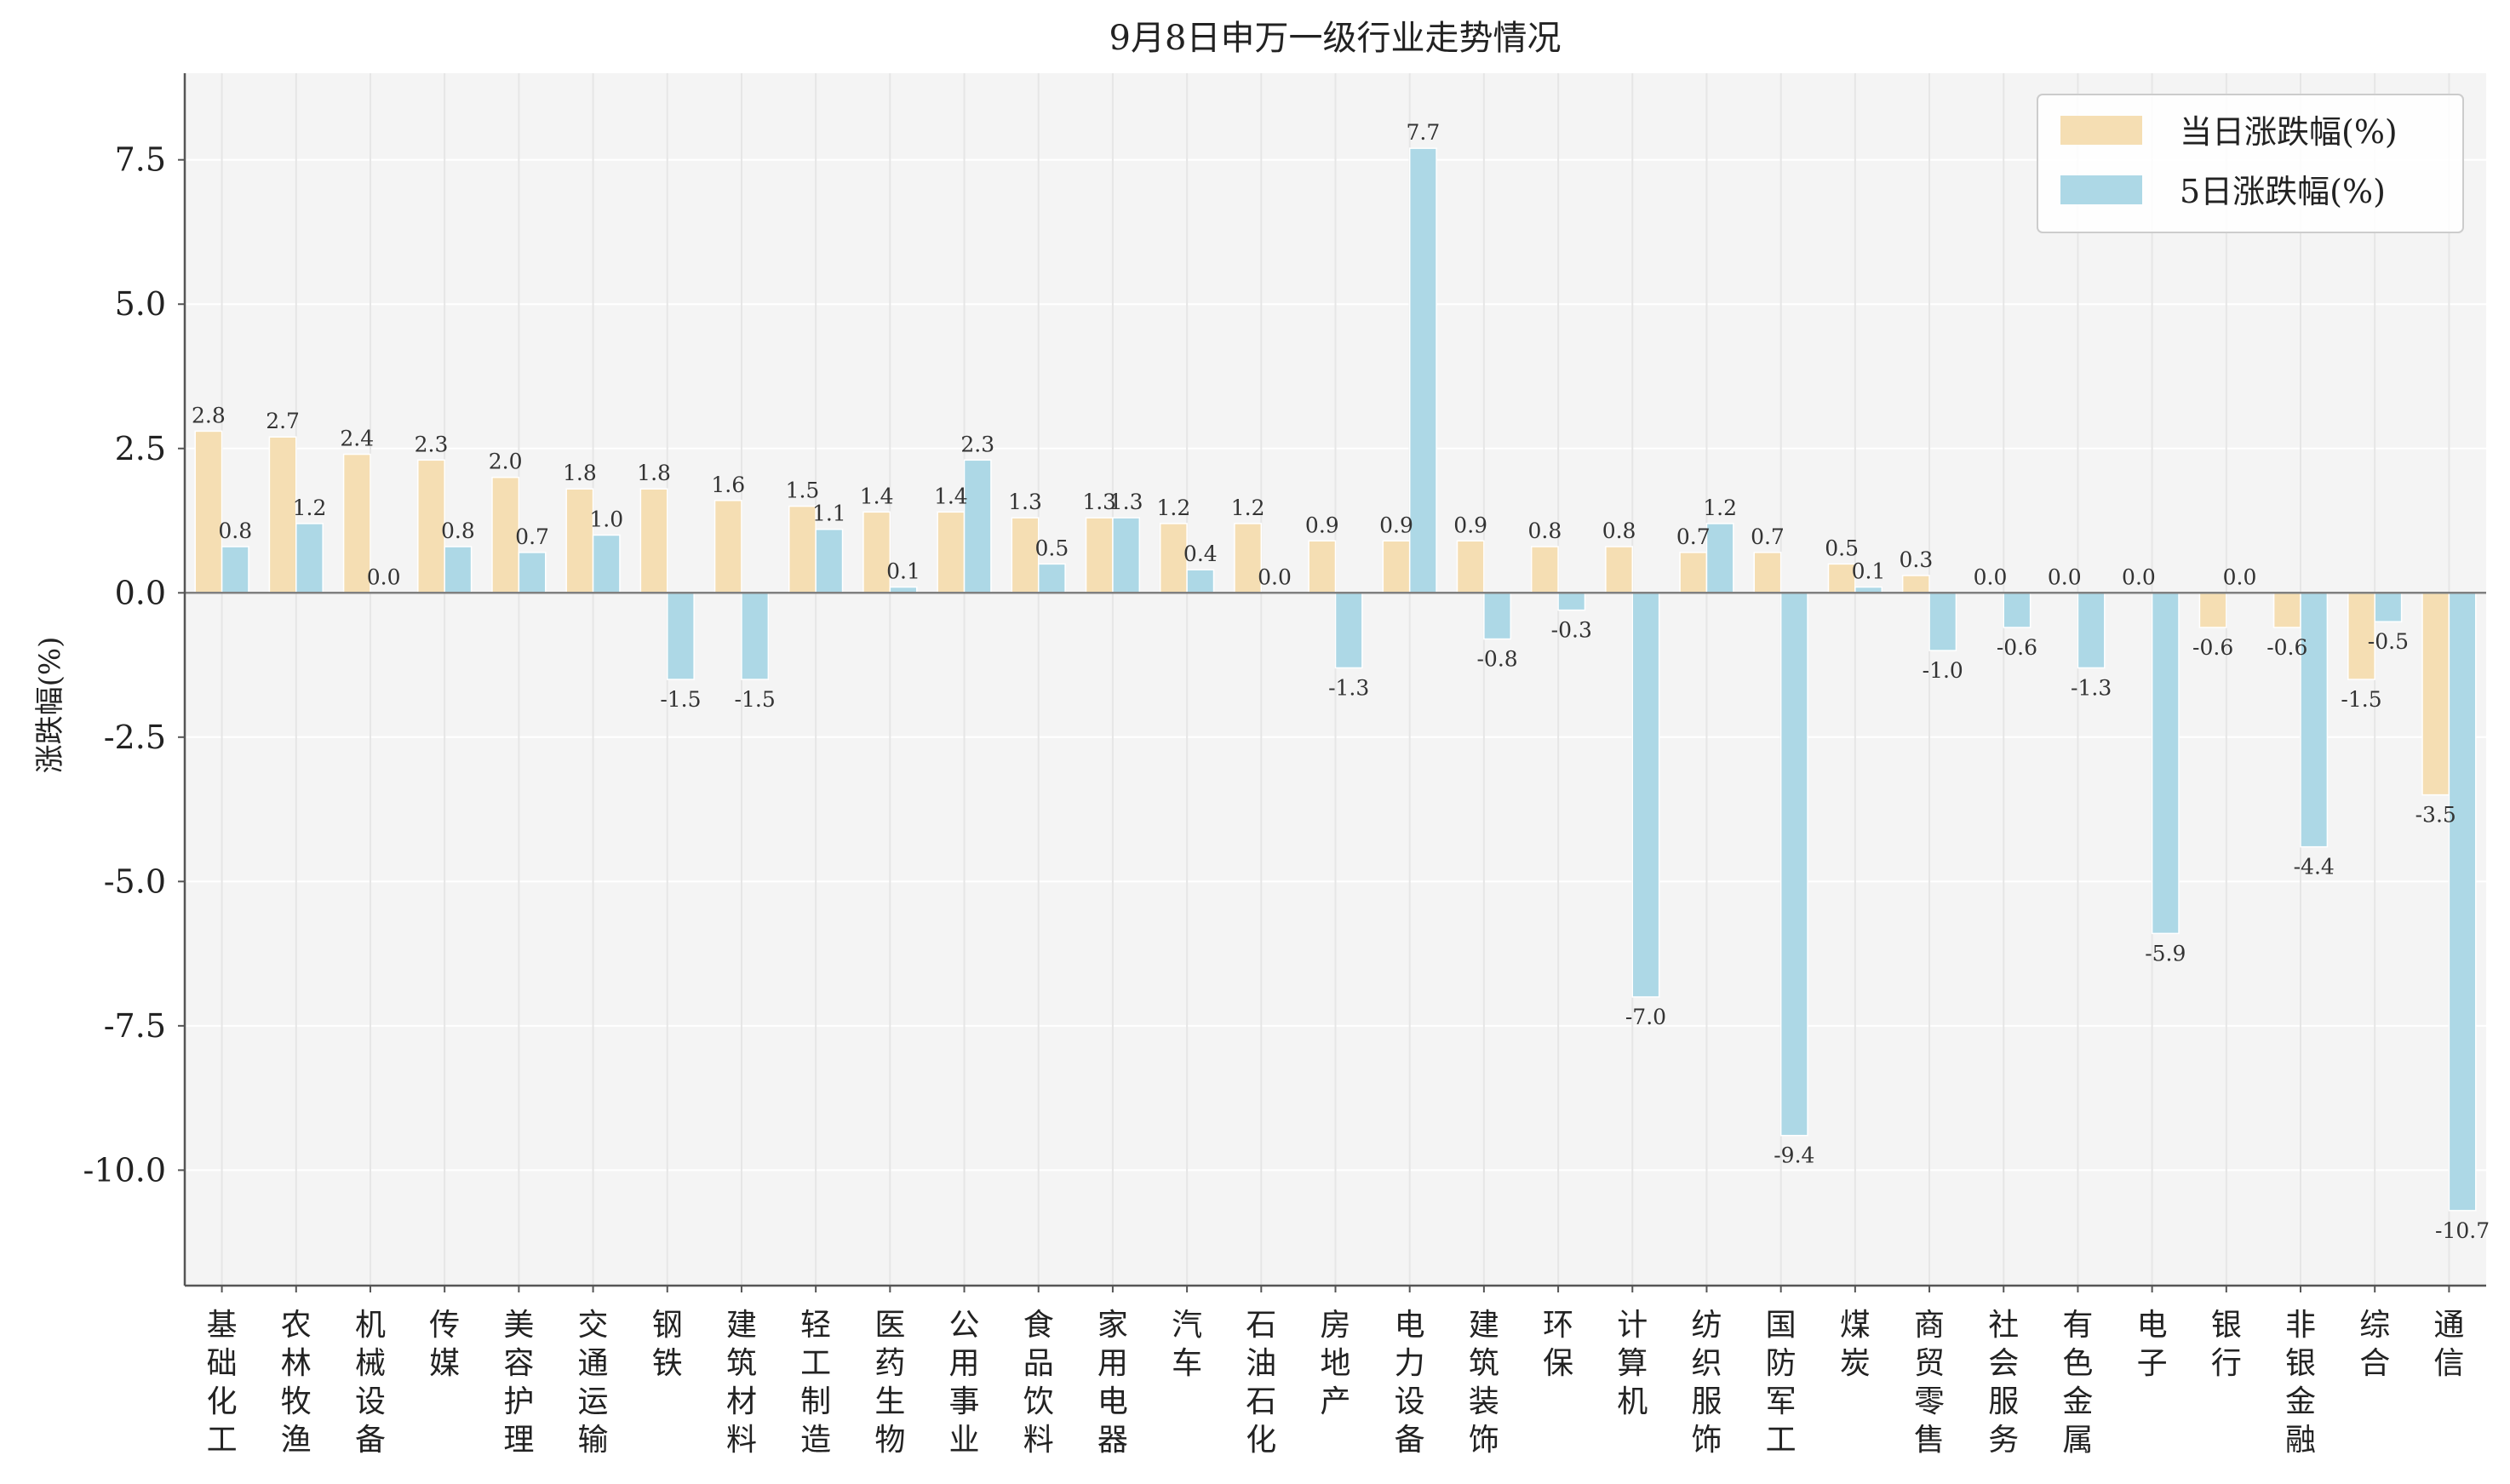  Describe the element at coordinates (2361, 699) in the screenshot. I see `data-label-daily: -1.5` at that location.